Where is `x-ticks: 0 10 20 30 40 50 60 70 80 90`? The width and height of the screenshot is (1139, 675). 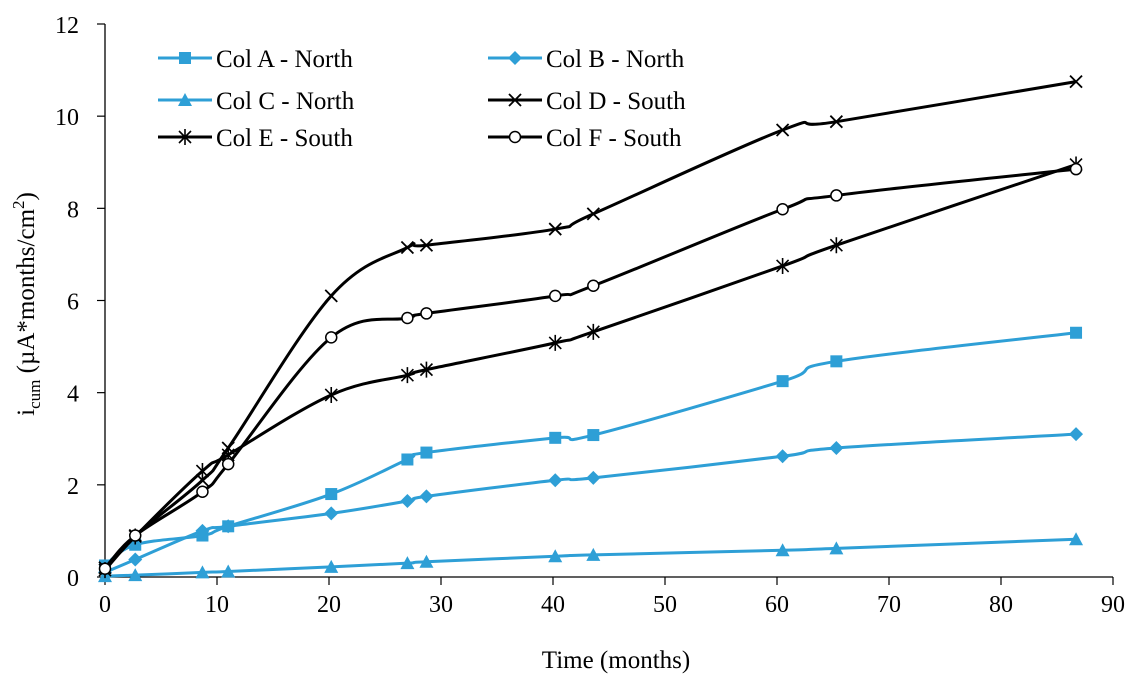 x-ticks: 0 10 20 30 40 50 60 70 80 90 is located at coordinates (612, 597).